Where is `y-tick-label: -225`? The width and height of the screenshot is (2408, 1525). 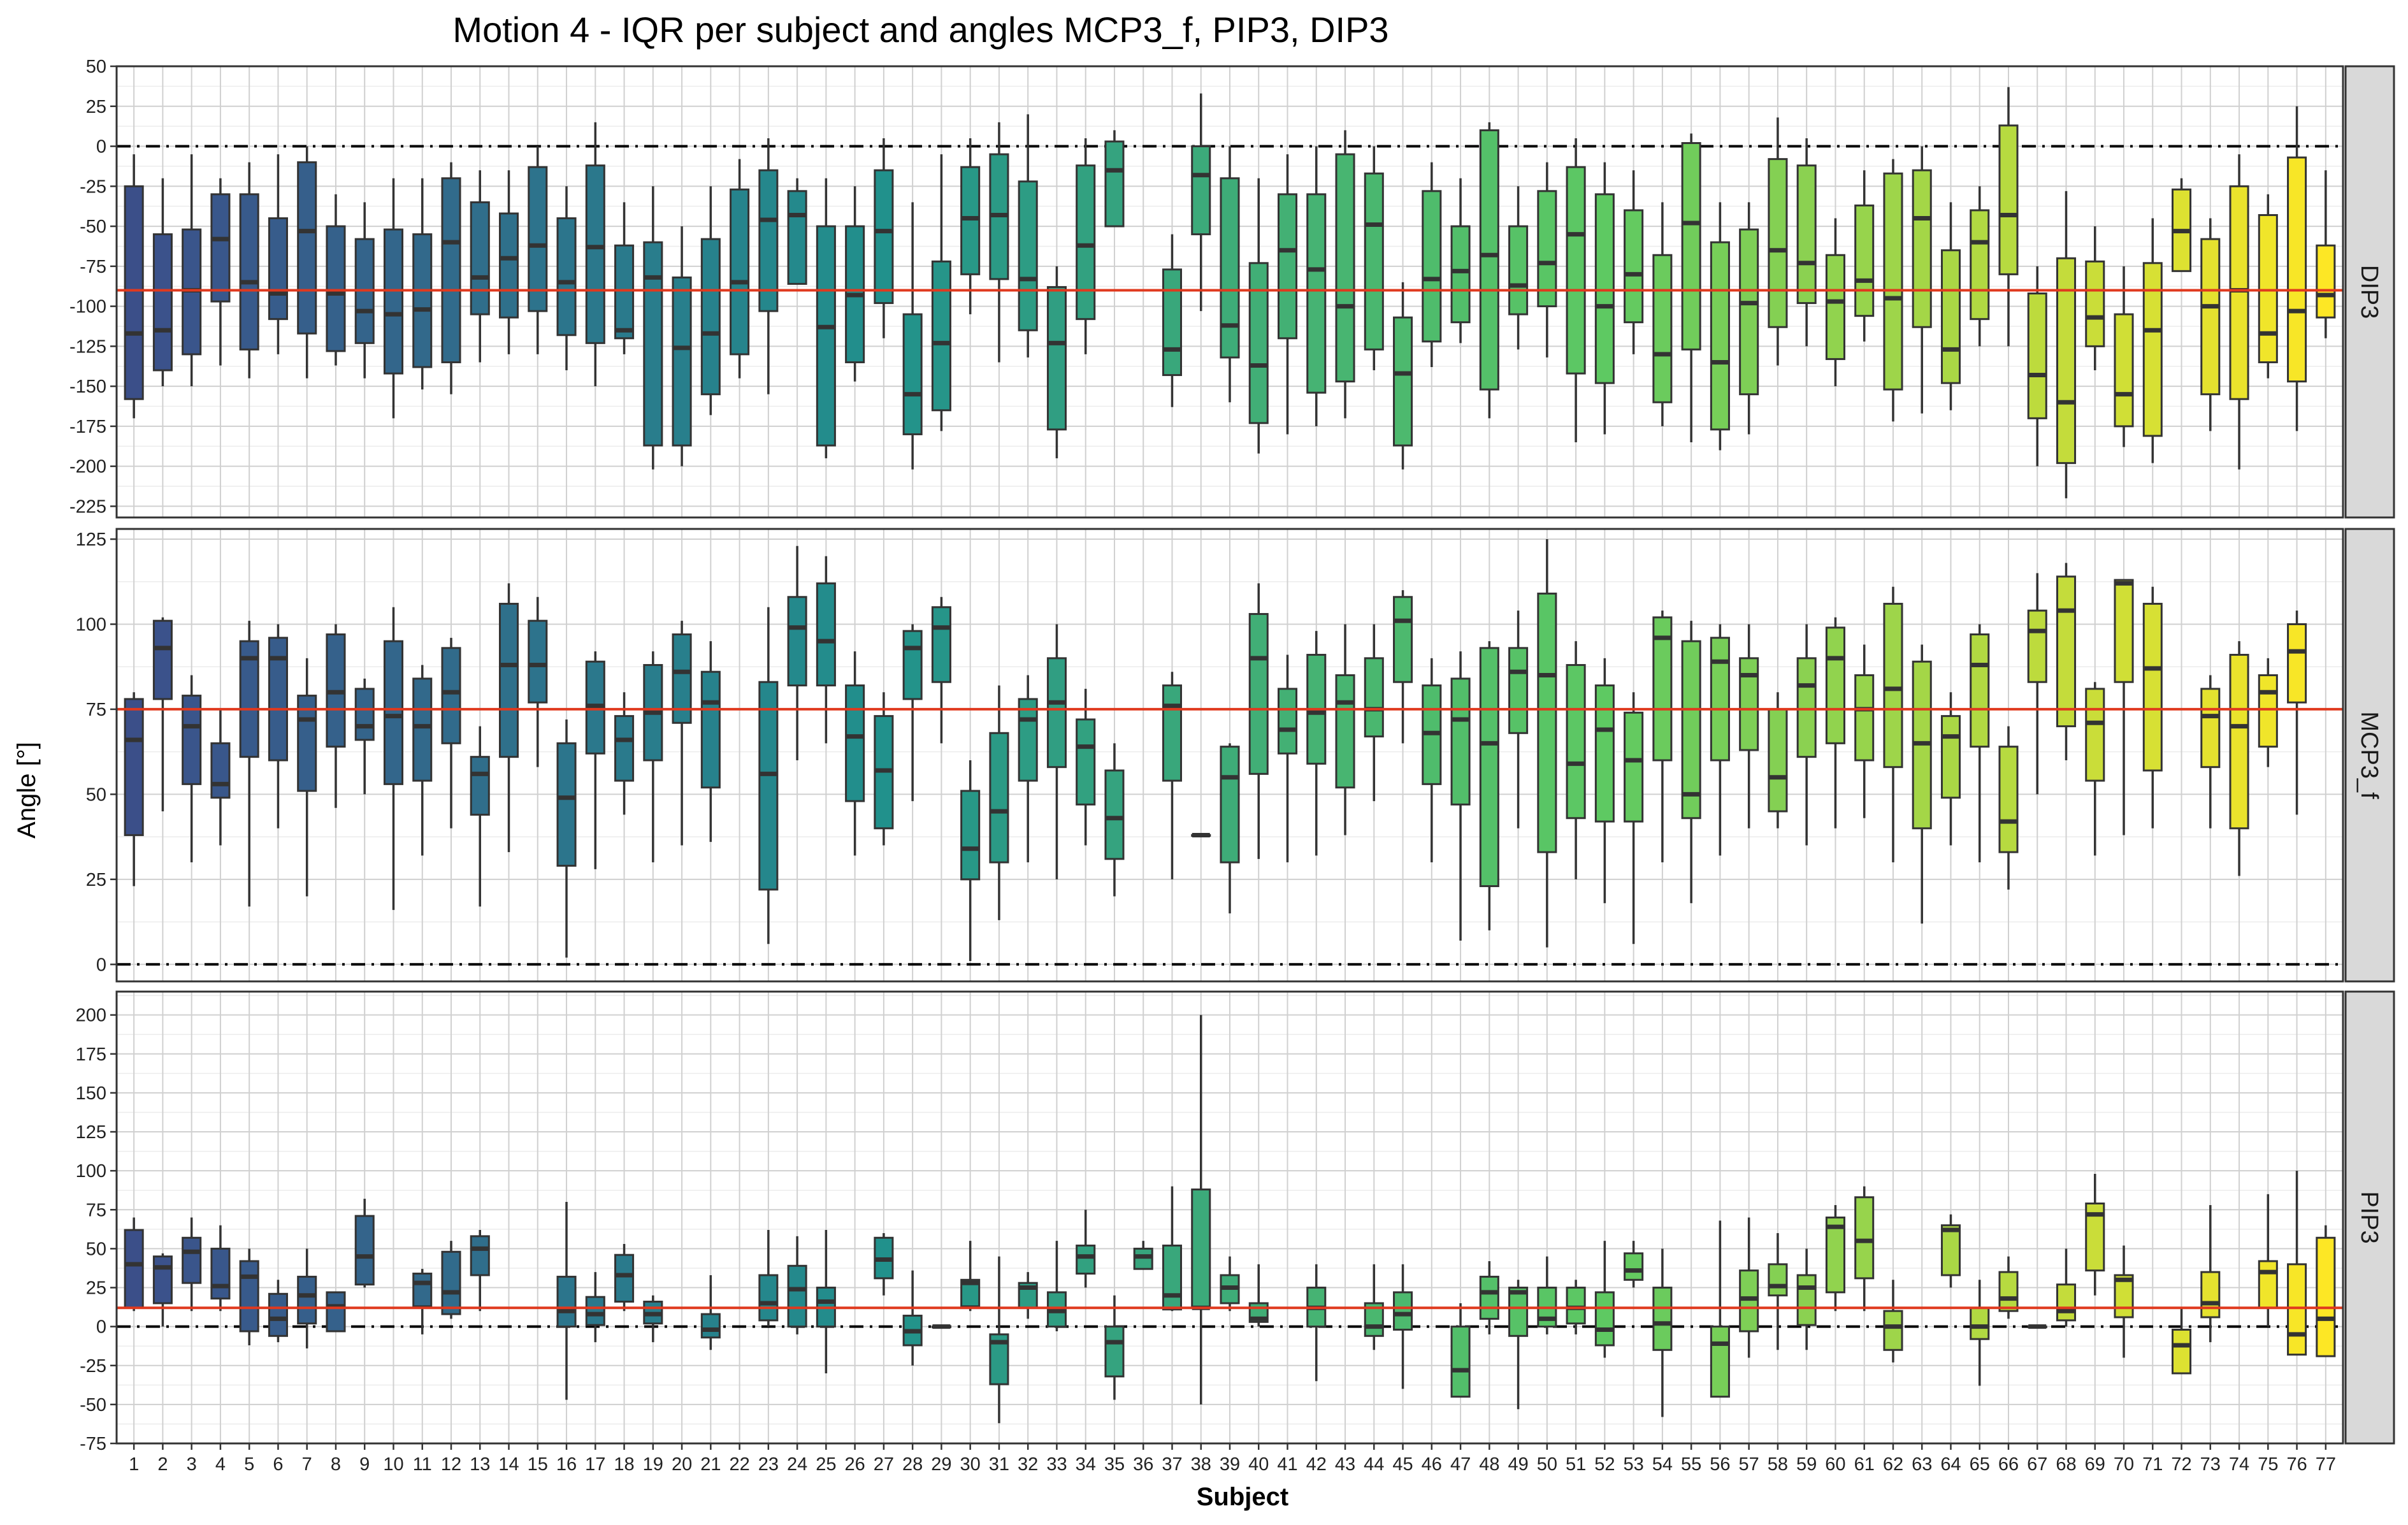
y-tick-label: -225 is located at coordinates (87, 506).